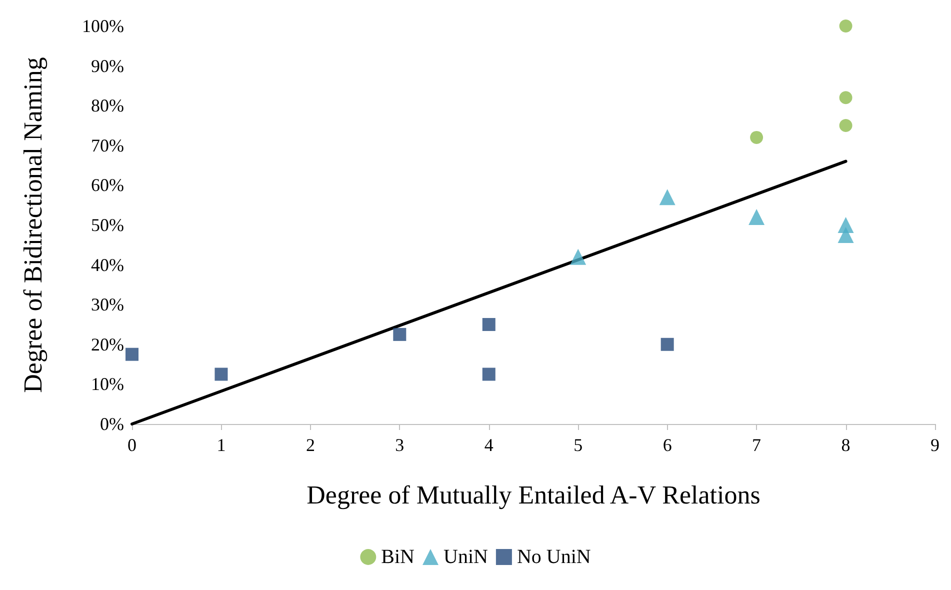 The height and width of the screenshot is (590, 951). Describe the element at coordinates (107, 384) in the screenshot. I see `y-tick-label: 10%` at that location.